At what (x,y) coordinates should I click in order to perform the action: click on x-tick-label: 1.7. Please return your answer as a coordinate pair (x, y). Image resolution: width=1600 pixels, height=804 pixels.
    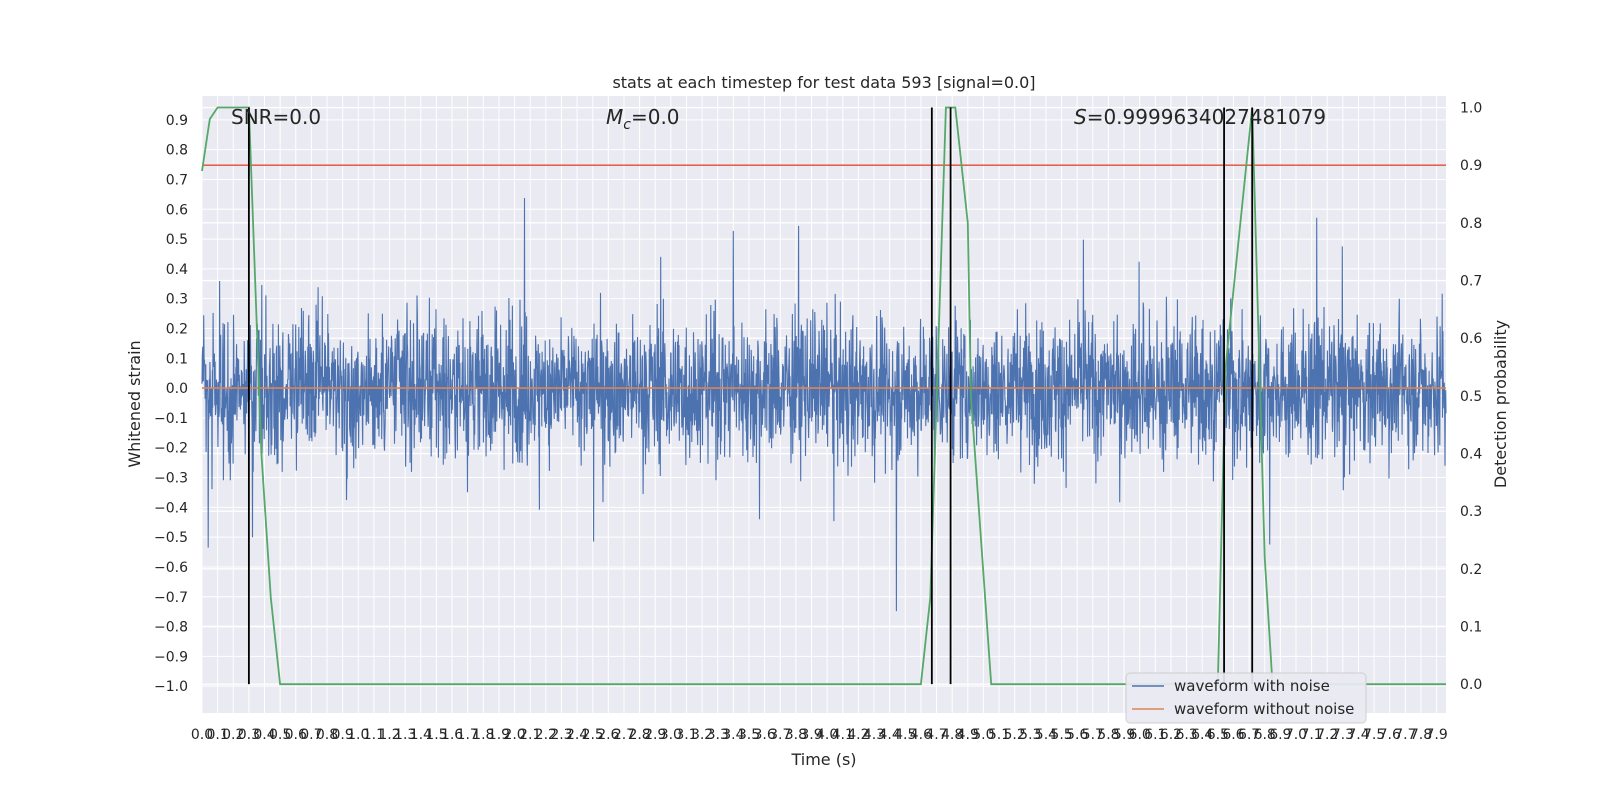
    Looking at the image, I should click on (468, 735).